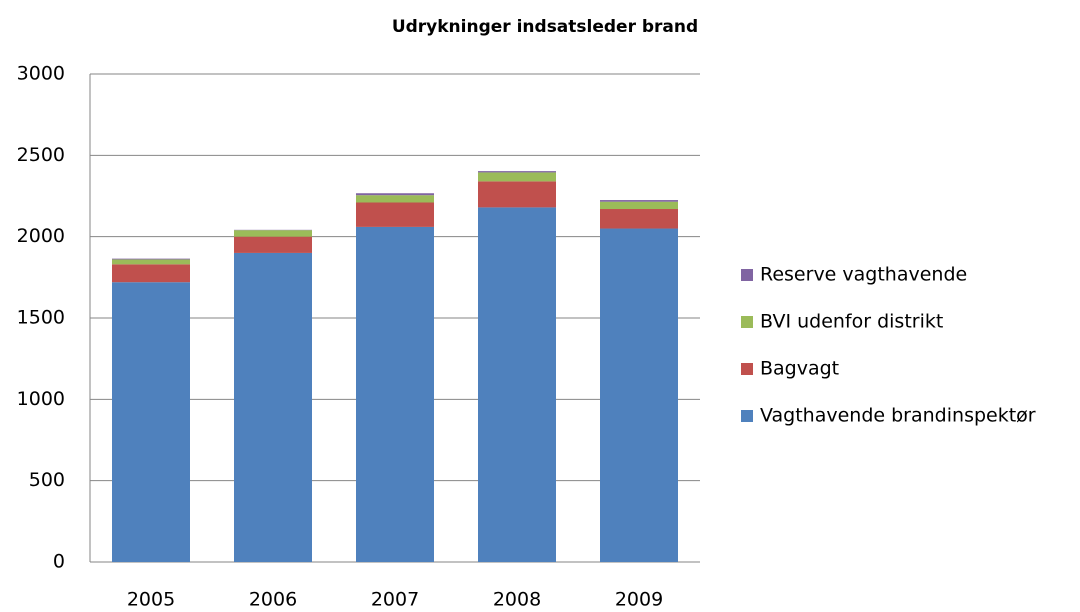 The height and width of the screenshot is (612, 1080). What do you see at coordinates (41, 155) in the screenshot?
I see `y-tick-label: 2500` at bounding box center [41, 155].